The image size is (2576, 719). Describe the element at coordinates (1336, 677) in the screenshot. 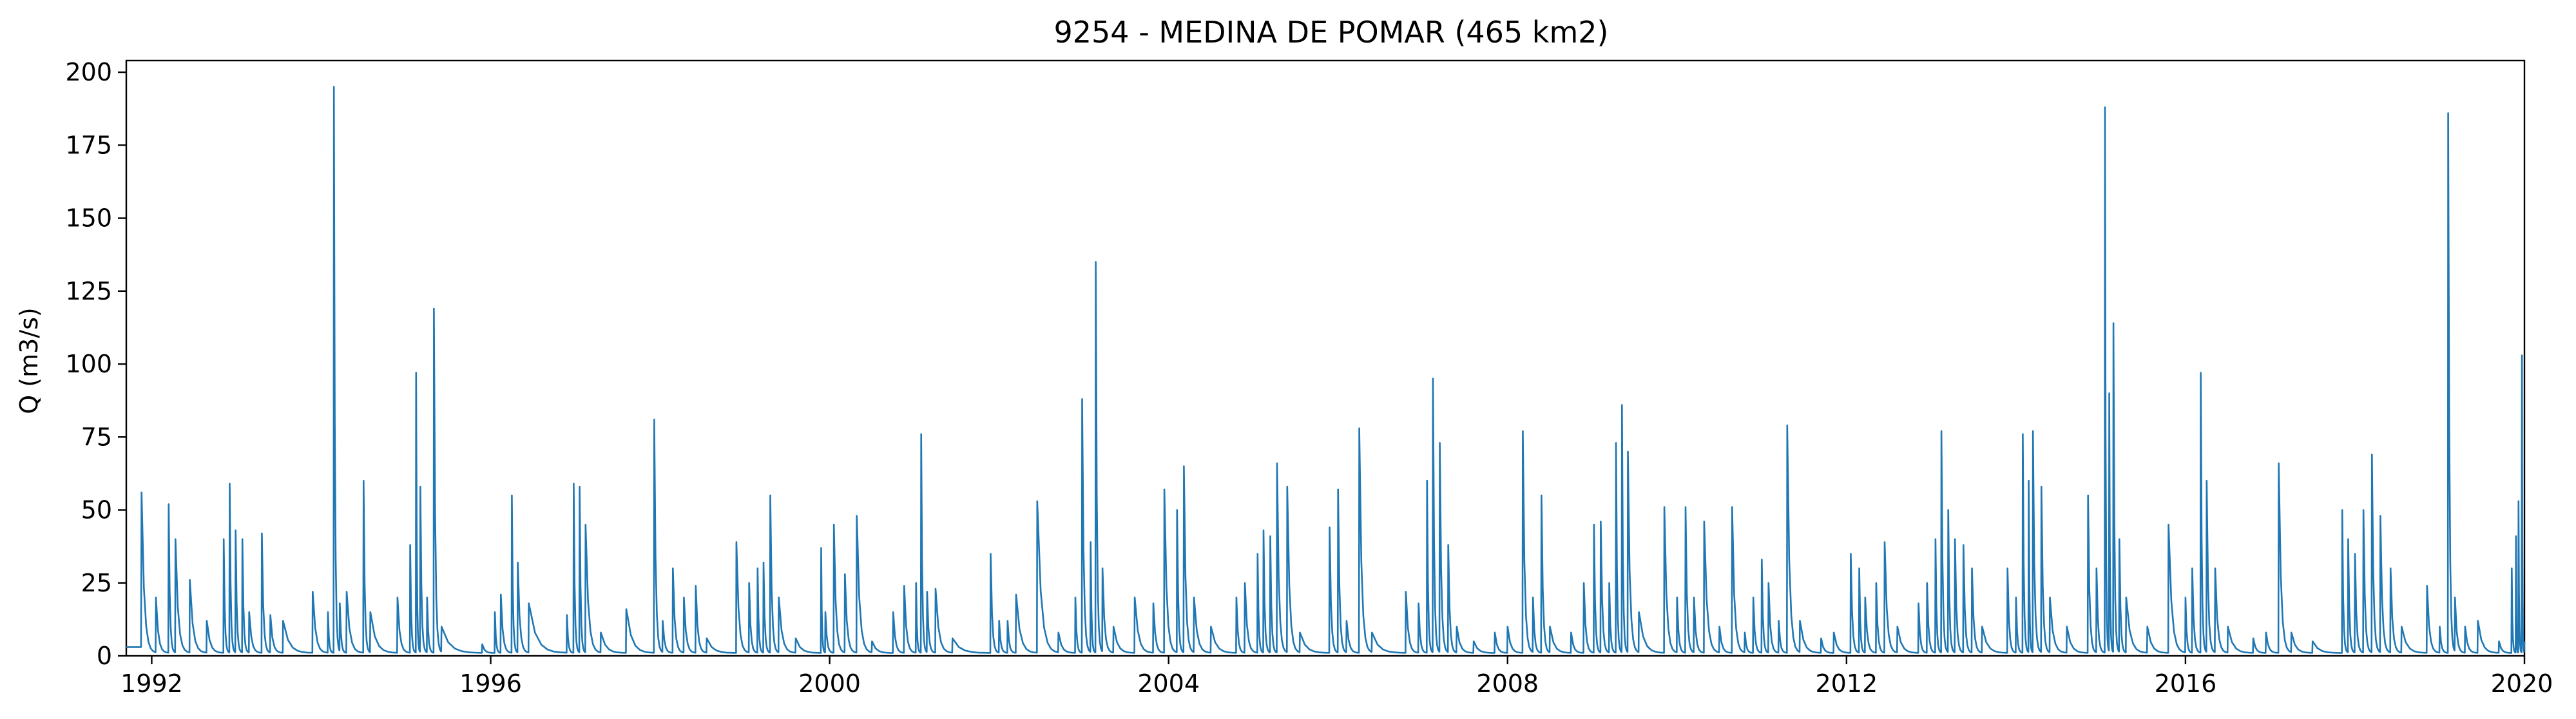

I see `x-axis: 1992 1996 2000 2004 2008 2012 2016 2020` at that location.